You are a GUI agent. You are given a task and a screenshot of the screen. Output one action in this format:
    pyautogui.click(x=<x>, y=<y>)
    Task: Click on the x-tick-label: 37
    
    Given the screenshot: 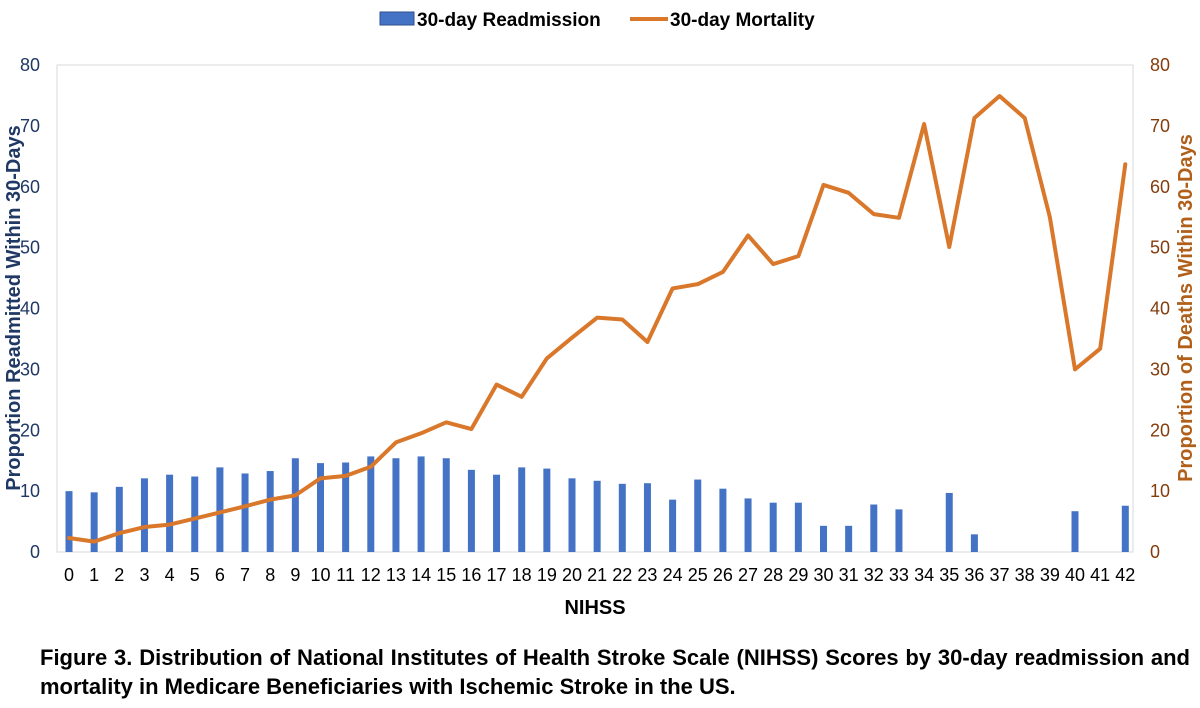 What is the action you would take?
    pyautogui.click(x=1000, y=575)
    